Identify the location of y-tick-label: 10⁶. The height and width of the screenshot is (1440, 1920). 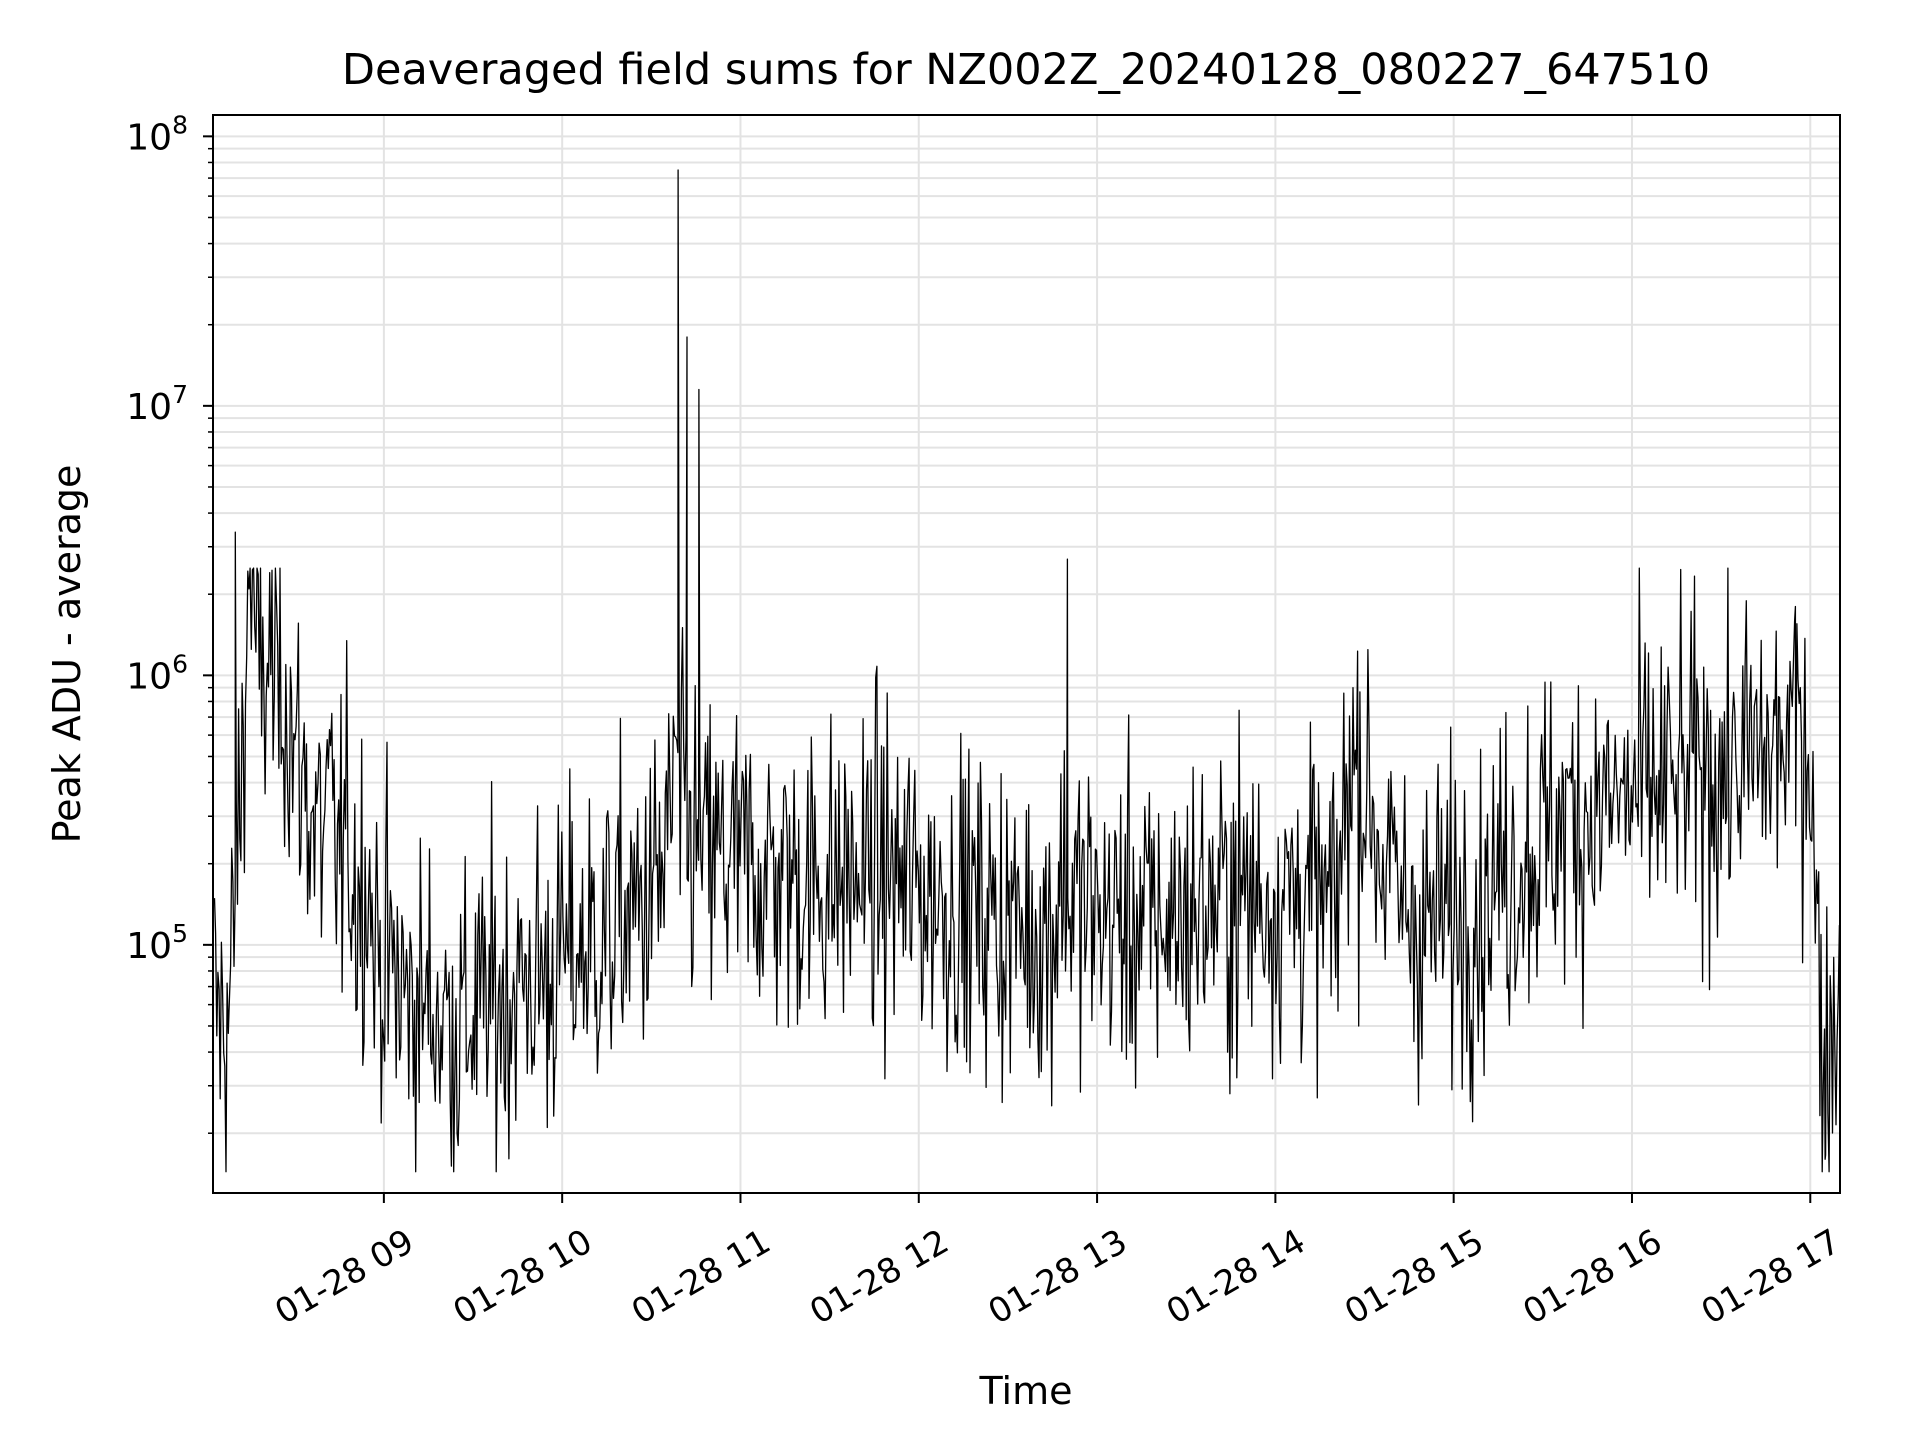
(157, 673).